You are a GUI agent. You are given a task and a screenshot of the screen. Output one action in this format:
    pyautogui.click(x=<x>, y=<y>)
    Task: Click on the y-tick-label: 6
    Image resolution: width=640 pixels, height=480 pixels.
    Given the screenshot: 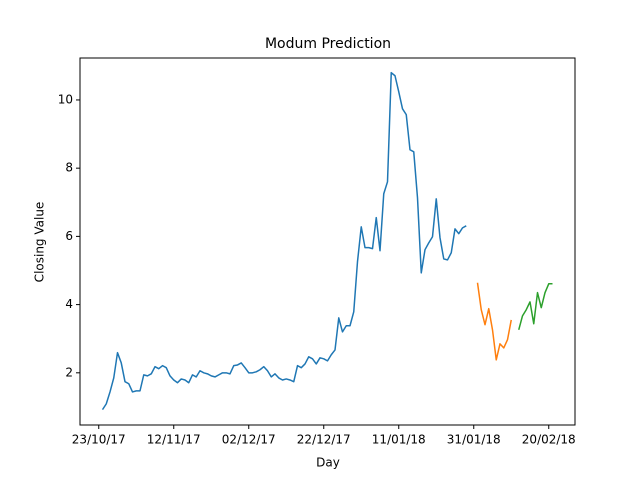 What is the action you would take?
    pyautogui.click(x=69, y=236)
    